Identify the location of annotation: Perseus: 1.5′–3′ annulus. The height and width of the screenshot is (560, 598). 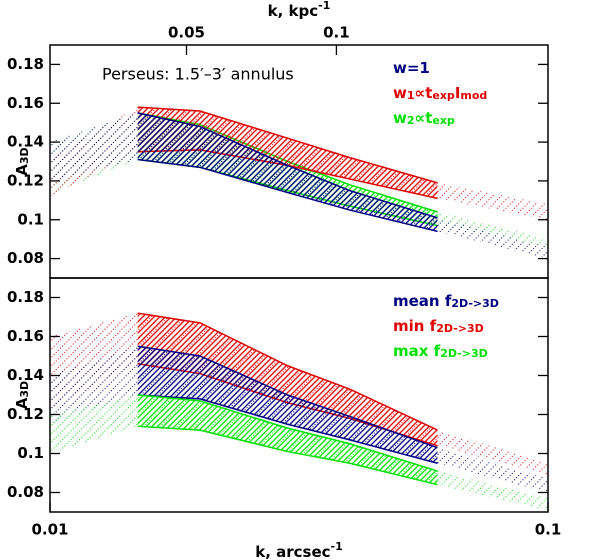
(198, 74).